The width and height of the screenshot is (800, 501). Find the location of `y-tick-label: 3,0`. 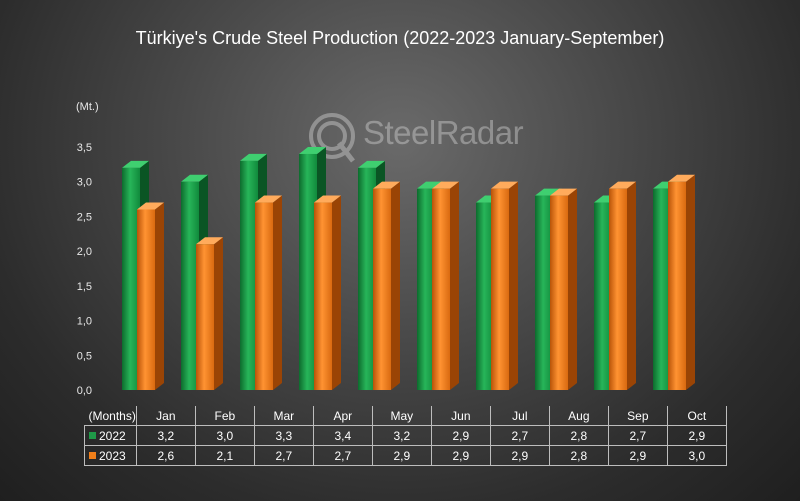

y-tick-label: 3,0 is located at coordinates (84, 183).